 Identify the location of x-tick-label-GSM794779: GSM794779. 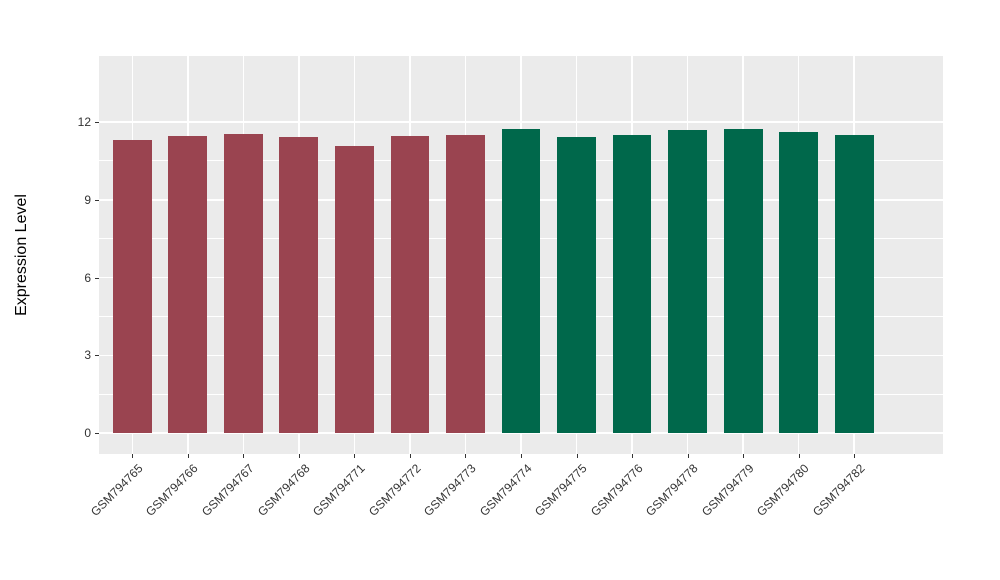
(727, 490).